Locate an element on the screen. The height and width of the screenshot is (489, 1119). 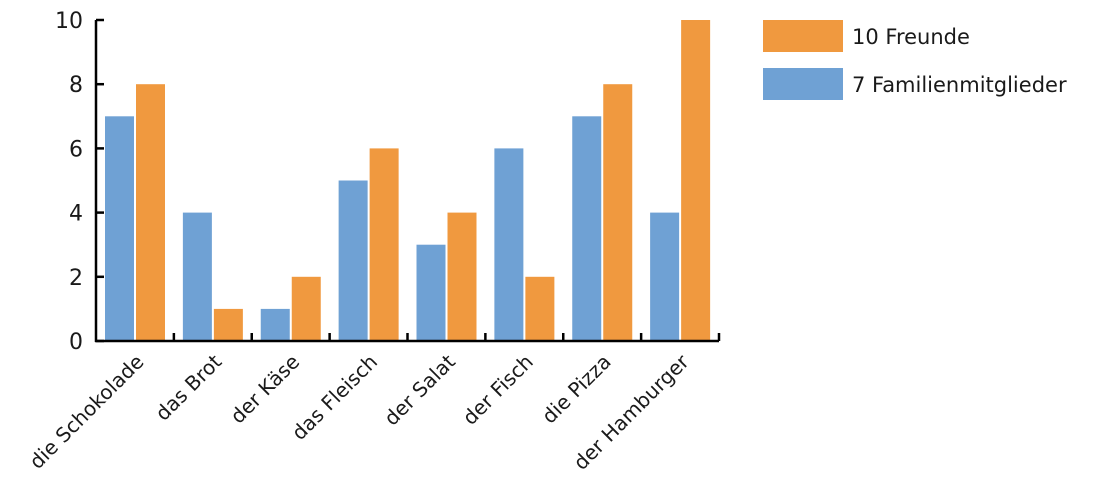
x-ticks-group is located at coordinates (446, 337).